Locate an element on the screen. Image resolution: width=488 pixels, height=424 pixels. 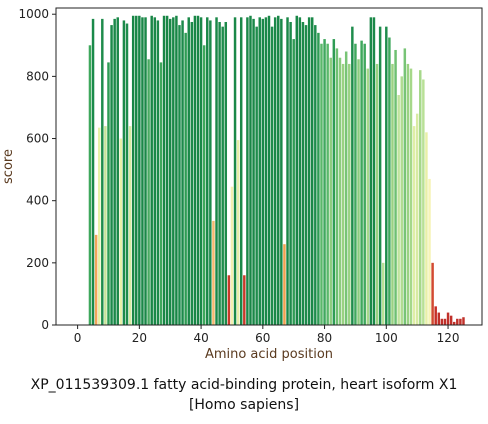
x-tick-label: 100 is located at coordinates (386, 338).